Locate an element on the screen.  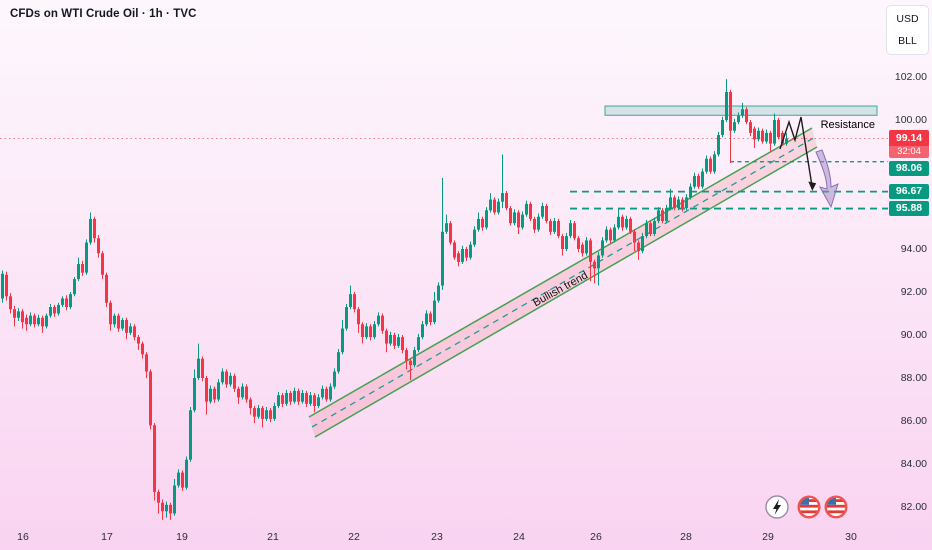
time-label: 23 is located at coordinates (437, 537).